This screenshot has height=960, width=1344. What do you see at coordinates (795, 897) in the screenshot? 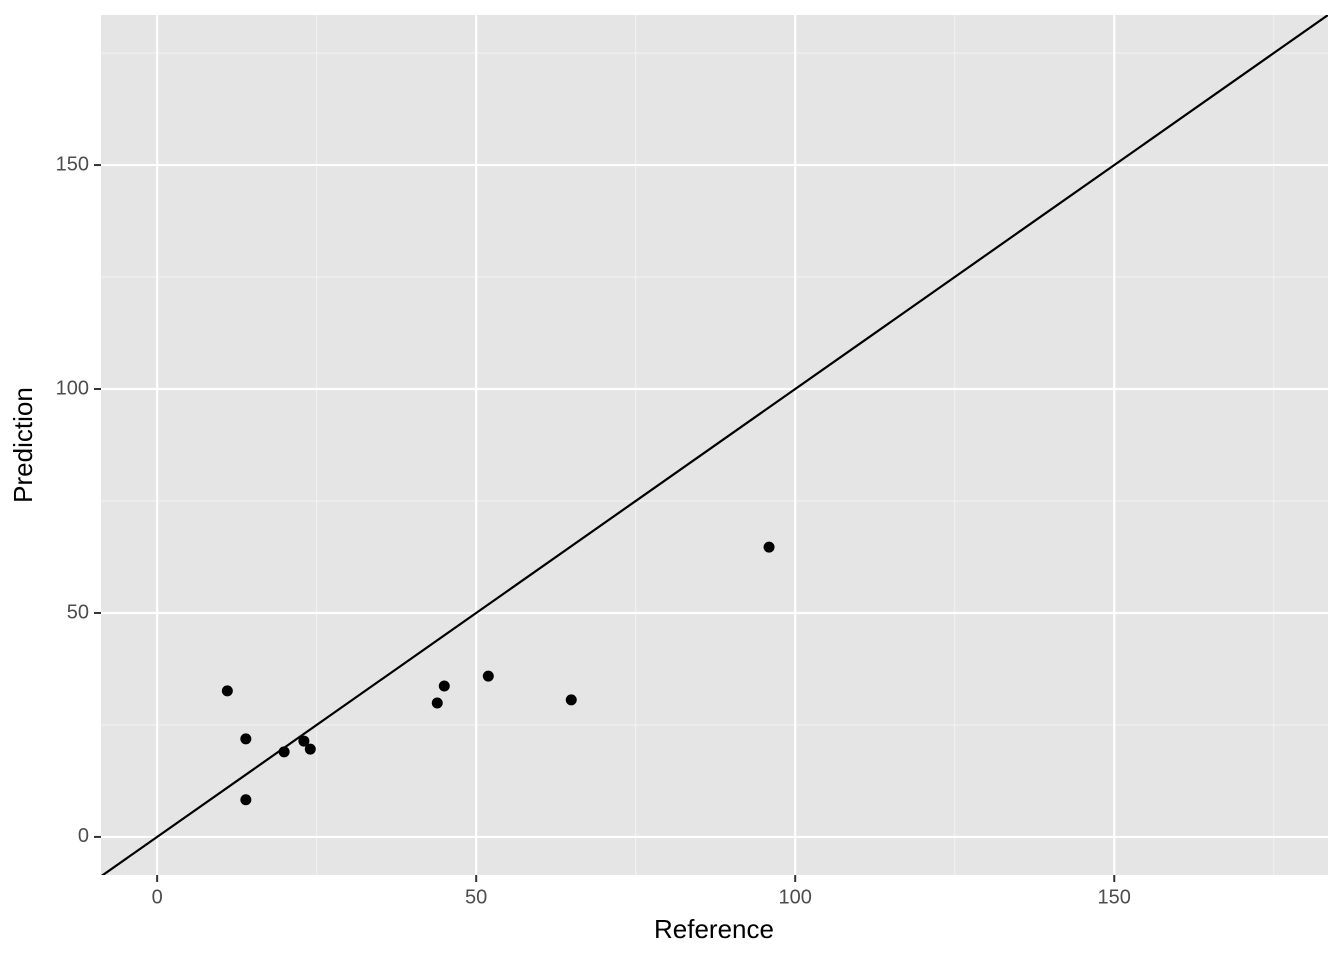
I see `x-tick-label: 100` at bounding box center [795, 897].